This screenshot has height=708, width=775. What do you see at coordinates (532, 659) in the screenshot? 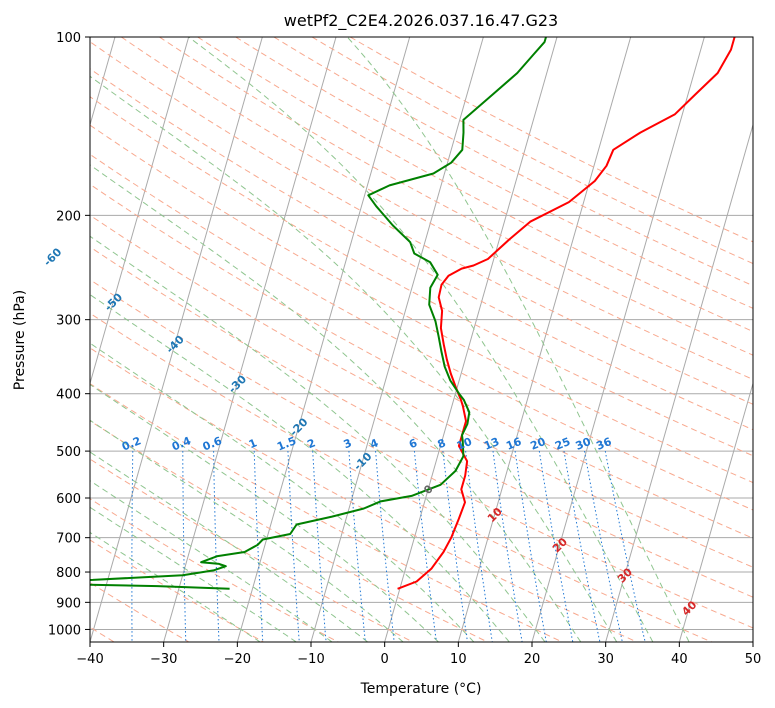
I see `x-tick-label: 20` at bounding box center [532, 659].